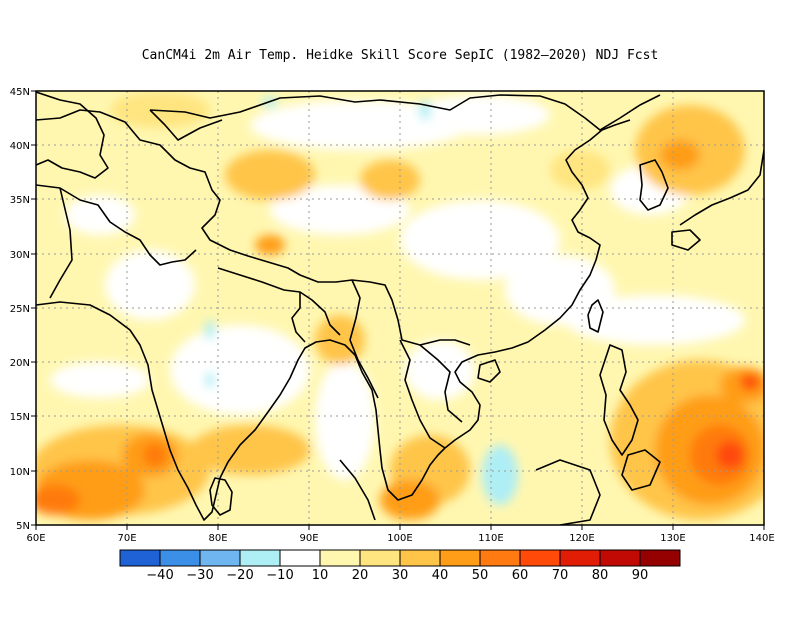  I want to click on lat-tick-label: 40N, so click(20, 146).